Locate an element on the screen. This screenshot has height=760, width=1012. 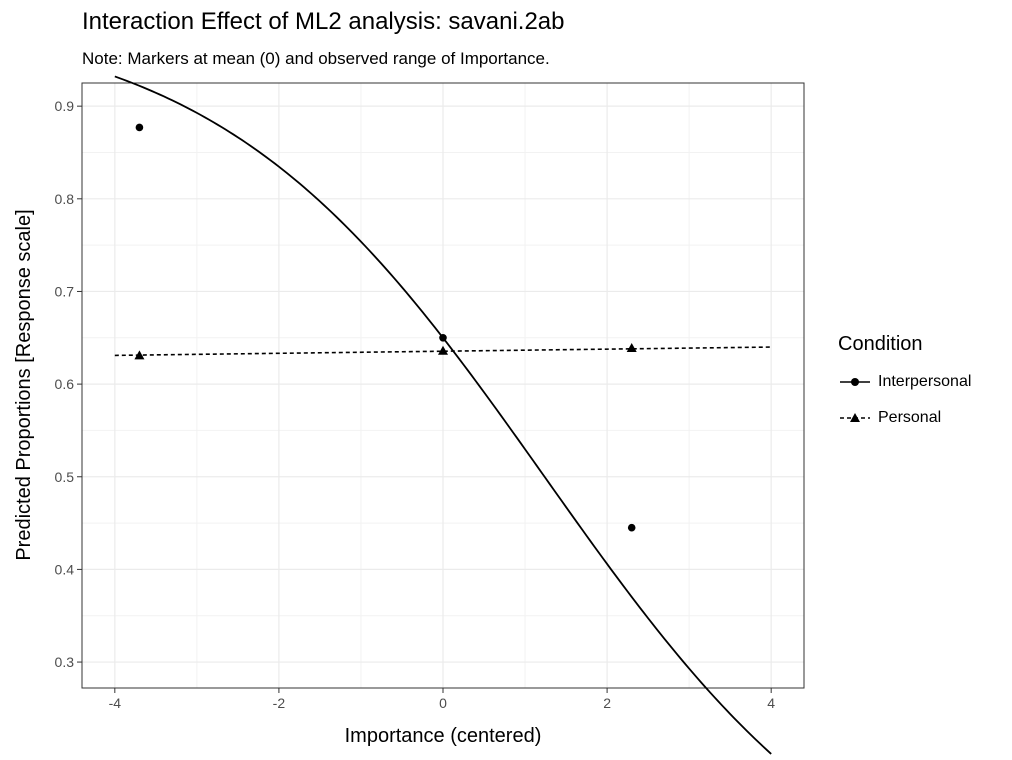
y-tick-label: 0.3 is located at coordinates (65, 662).